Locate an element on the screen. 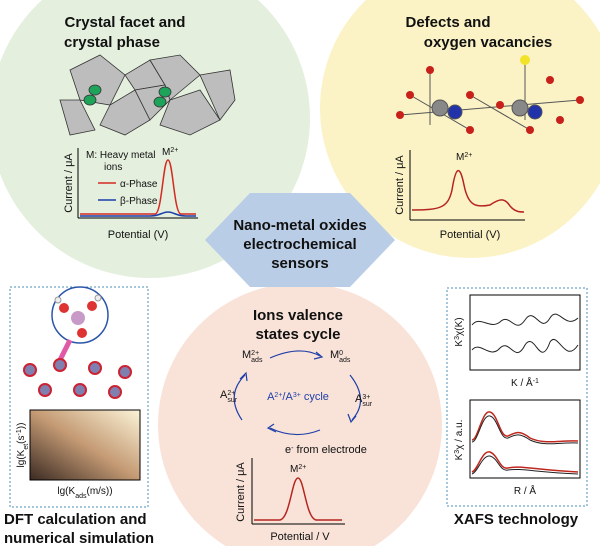 This screenshot has height=546, width=600. label-part: cycle is located at coordinates (315, 397).